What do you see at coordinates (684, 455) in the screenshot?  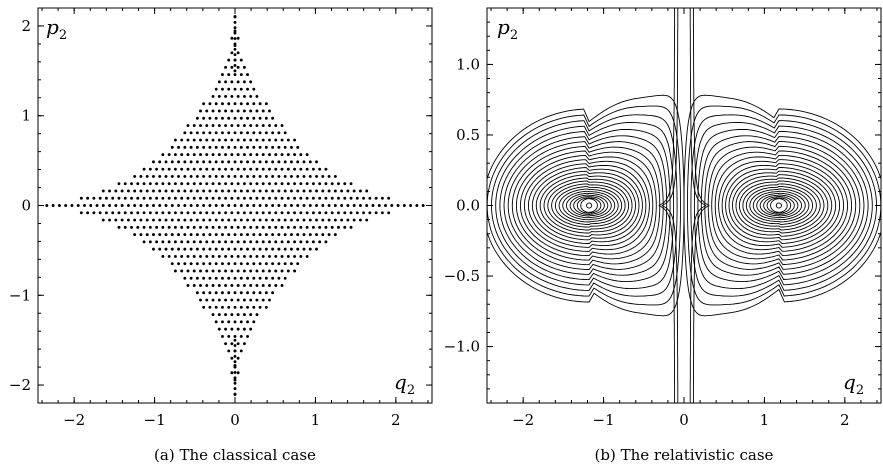 I see `caption-b: (b) The relativistic case` at bounding box center [684, 455].